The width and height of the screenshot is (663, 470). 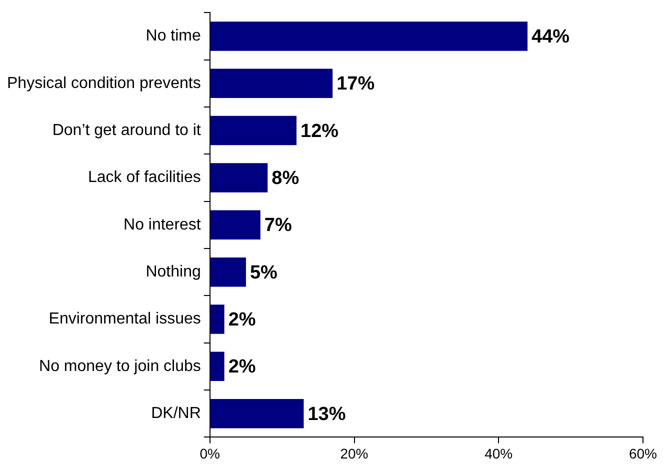 What do you see at coordinates (127, 130) in the screenshot?
I see `y-tick-label: Don’t get around to it` at bounding box center [127, 130].